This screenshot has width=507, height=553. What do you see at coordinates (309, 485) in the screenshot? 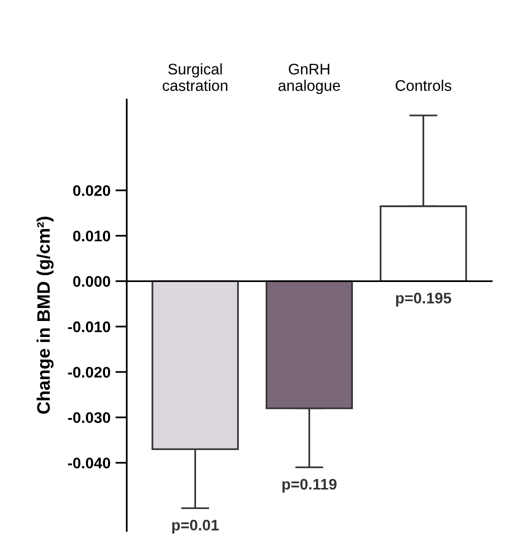
I see `annotation: p=0.119` at bounding box center [309, 485].